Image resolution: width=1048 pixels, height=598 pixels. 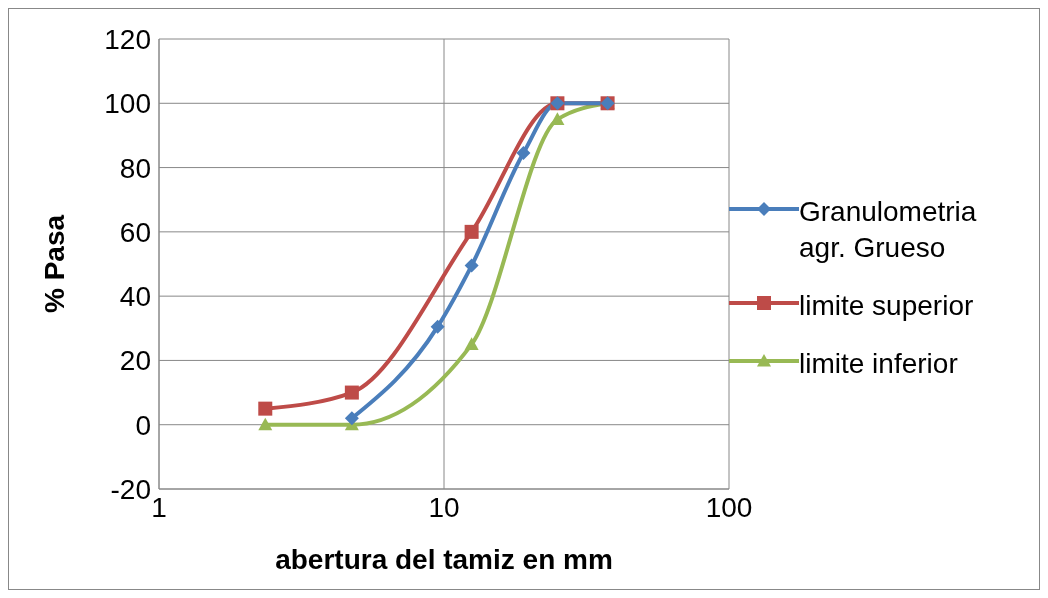 I want to click on y-tick-label: 80, so click(x=135, y=168).